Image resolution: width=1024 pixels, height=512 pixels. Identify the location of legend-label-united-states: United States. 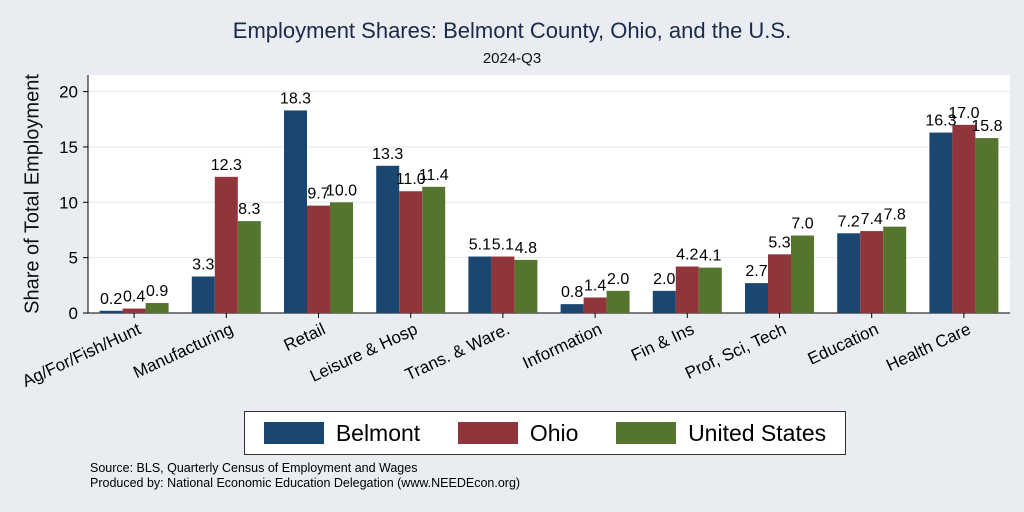
(757, 432).